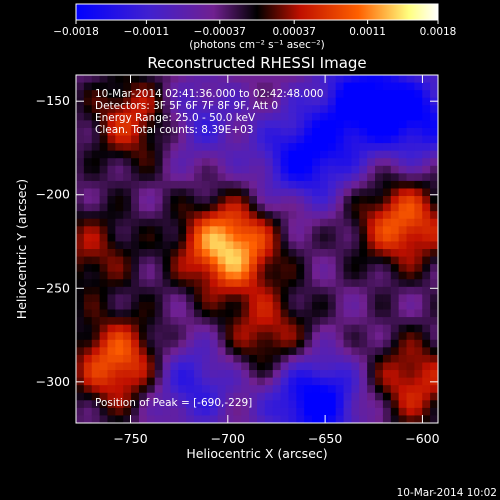 This screenshot has height=500, width=500. What do you see at coordinates (53, 194) in the screenshot?
I see `y-tick-label: −200` at bounding box center [53, 194].